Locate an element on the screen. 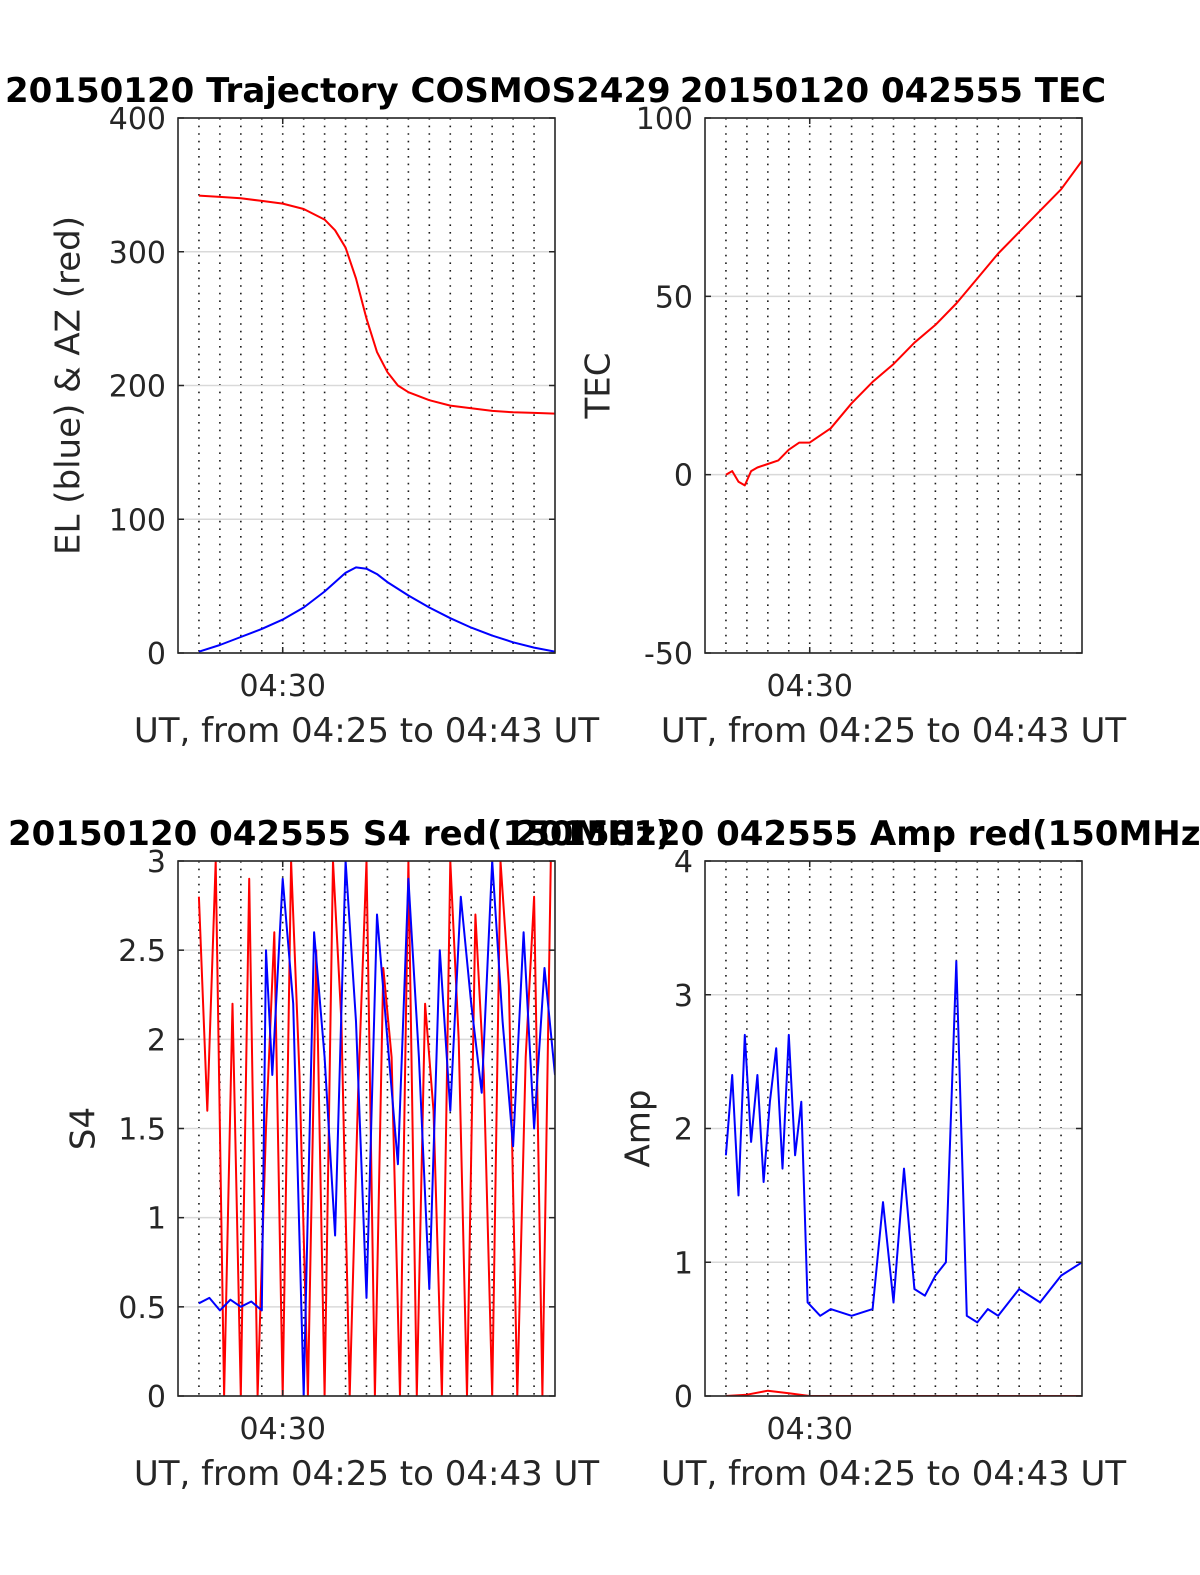  y-tick-label: 2.5 is located at coordinates (142, 951).